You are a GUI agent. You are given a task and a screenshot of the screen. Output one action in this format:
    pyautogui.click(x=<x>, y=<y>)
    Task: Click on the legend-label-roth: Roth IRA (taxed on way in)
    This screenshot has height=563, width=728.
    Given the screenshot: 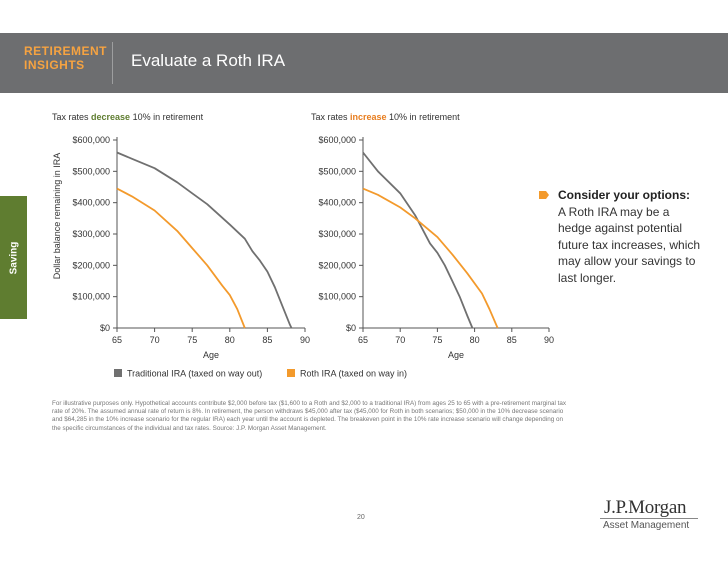 What is the action you would take?
    pyautogui.click(x=353, y=374)
    